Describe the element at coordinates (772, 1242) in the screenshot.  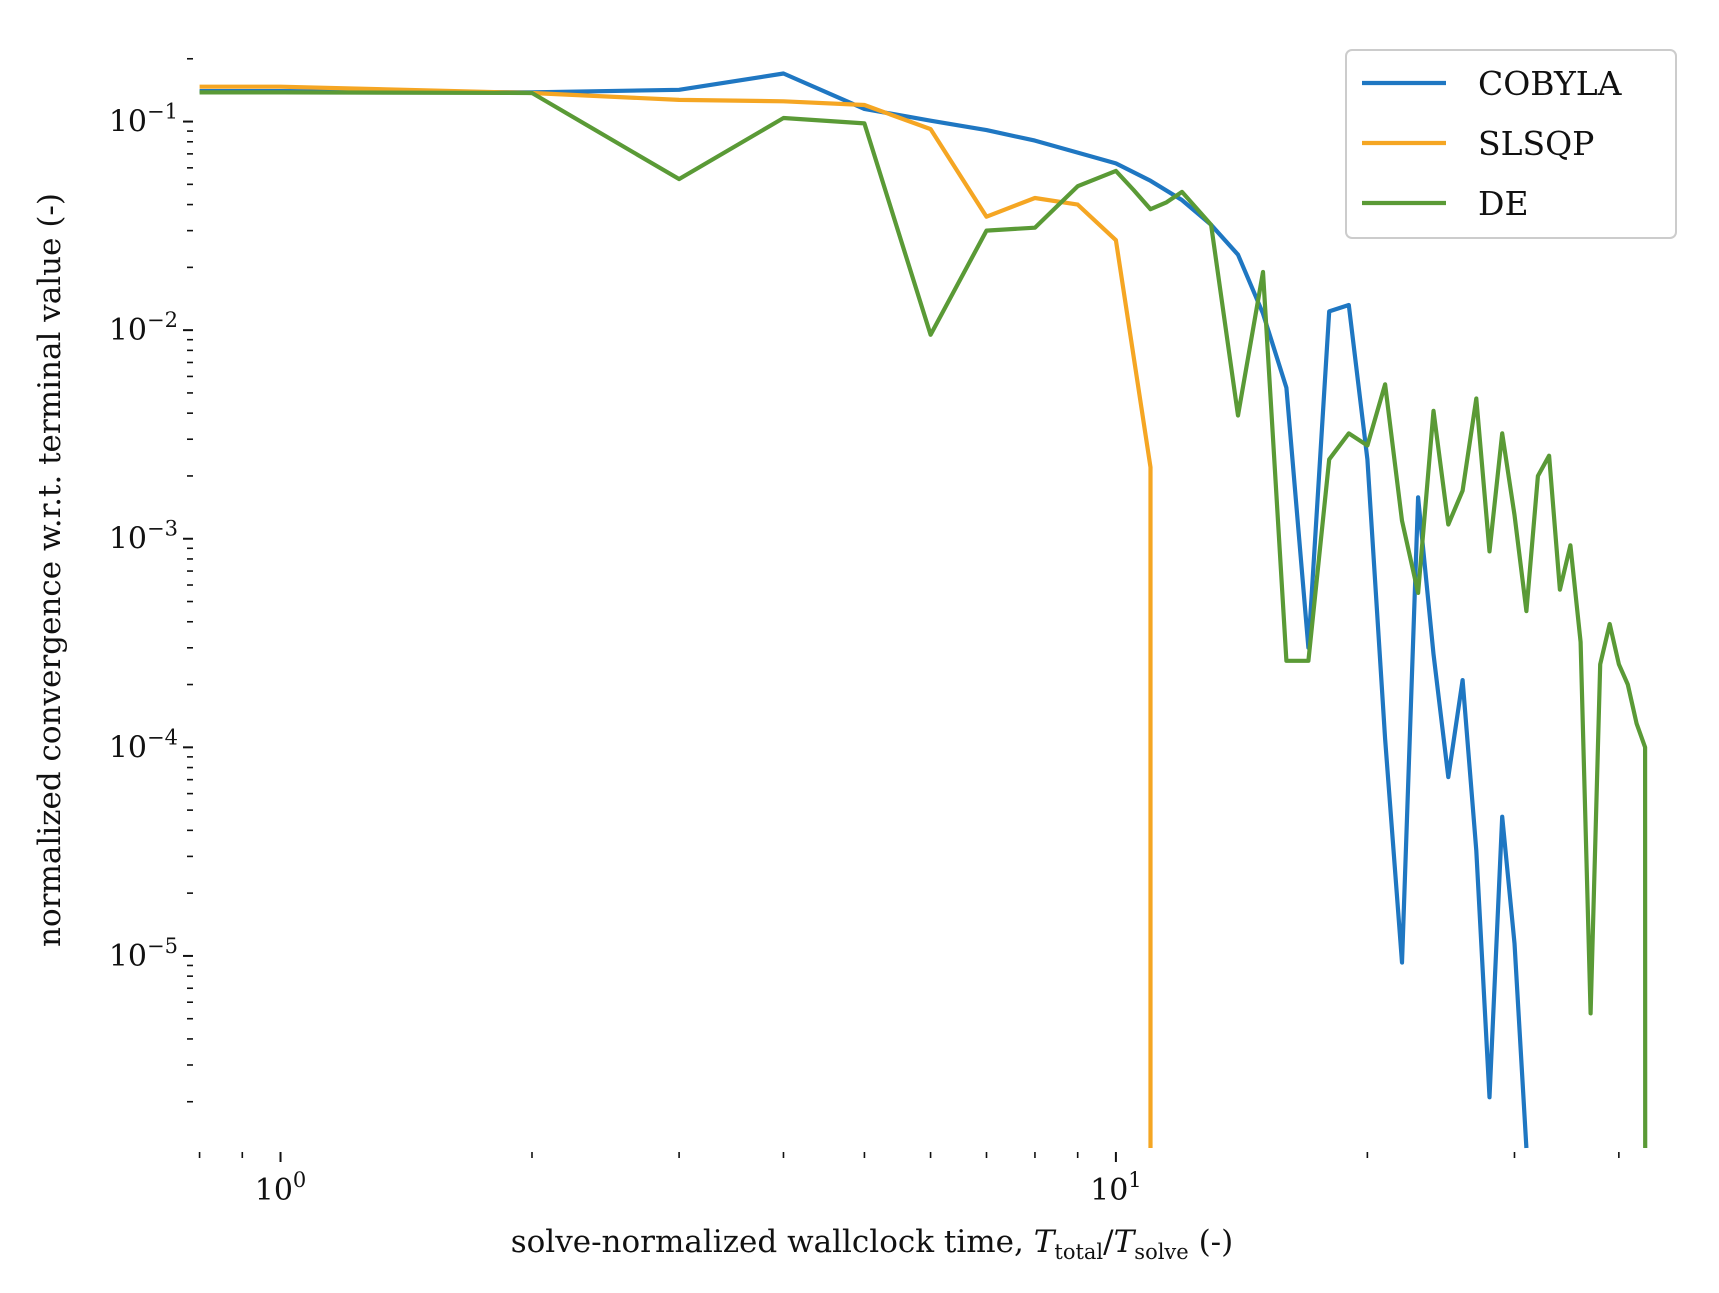
I see `x-axis-label-prefix: solve-normalized wallclock time,` at that location.